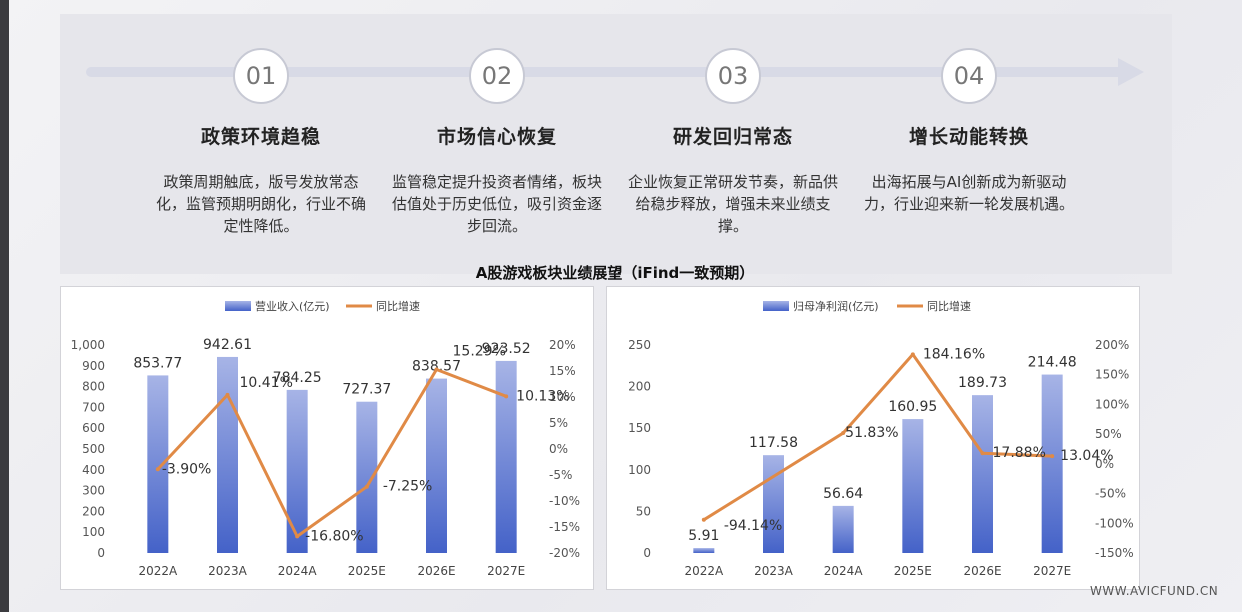 The width and height of the screenshot is (1242, 612). Describe the element at coordinates (1052, 363) in the screenshot. I see `bar-value-label: 214.48` at that location.